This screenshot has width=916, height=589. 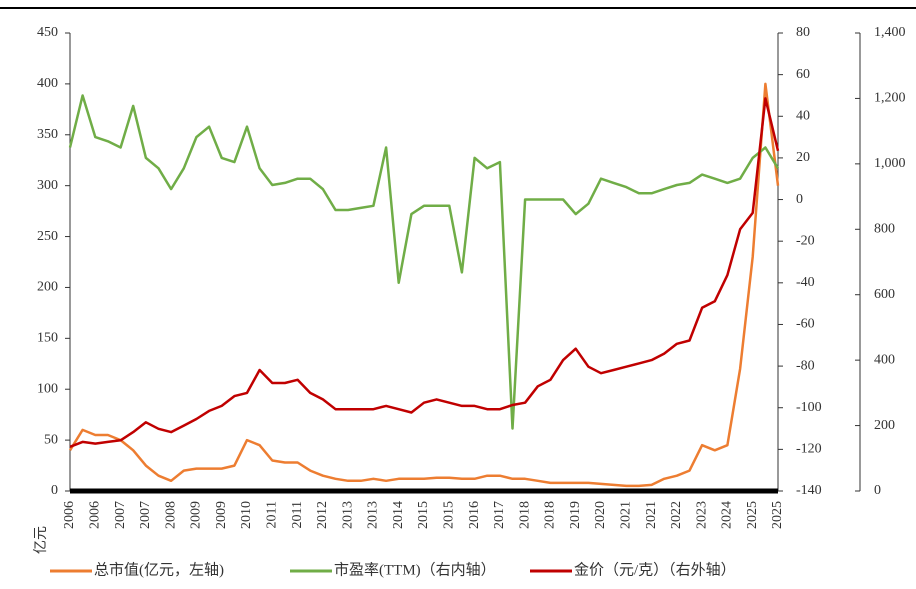 What do you see at coordinates (809, 490) in the screenshot?
I see `y2-tick-label: -140` at bounding box center [809, 490].